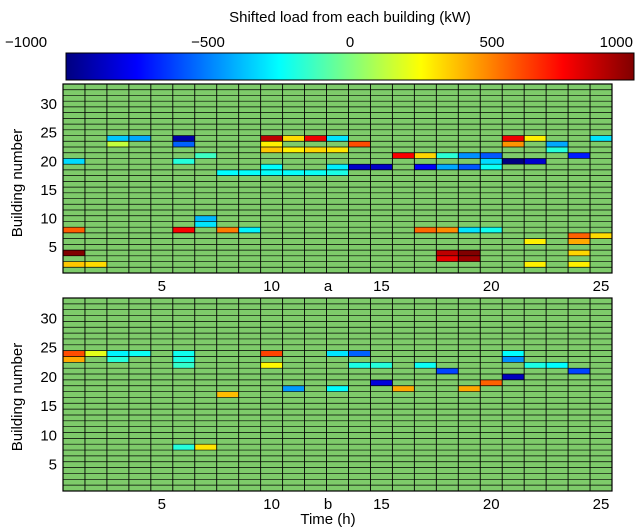  I want to click on panel-b-y-tick-labels: 5 10 15 20 25 30, so click(48, 391).